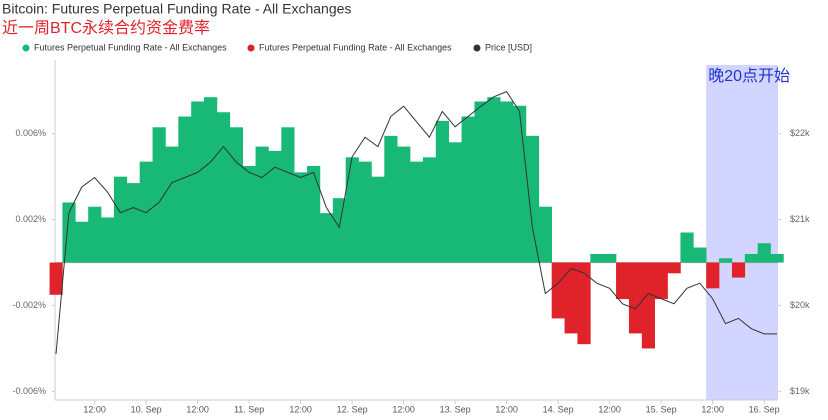 This screenshot has width=828, height=420. What do you see at coordinates (800, 133) in the screenshot?
I see `y2-tick-label: $22k` at bounding box center [800, 133].